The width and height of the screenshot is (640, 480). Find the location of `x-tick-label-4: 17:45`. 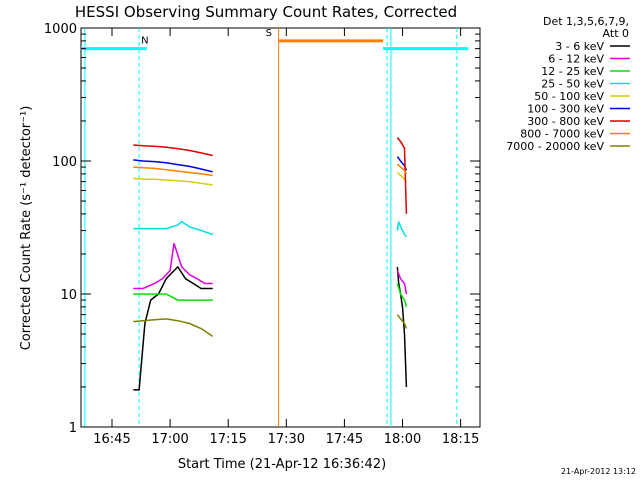

x-tick-label-4: 17:45 is located at coordinates (344, 439).